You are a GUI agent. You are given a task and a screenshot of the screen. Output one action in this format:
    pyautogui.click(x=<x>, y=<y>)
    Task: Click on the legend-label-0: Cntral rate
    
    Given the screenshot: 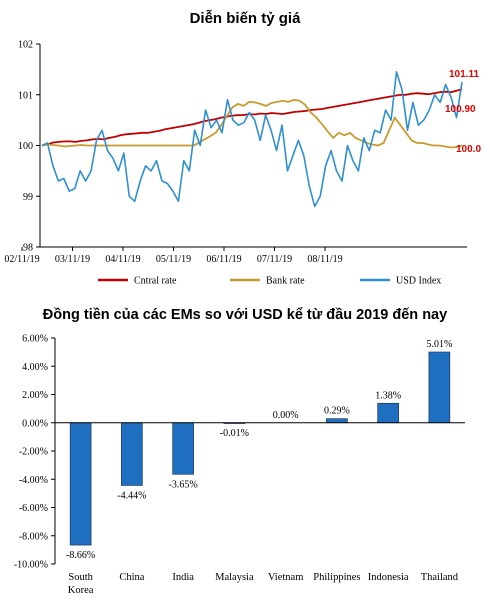 What is the action you would take?
    pyautogui.click(x=155, y=281)
    